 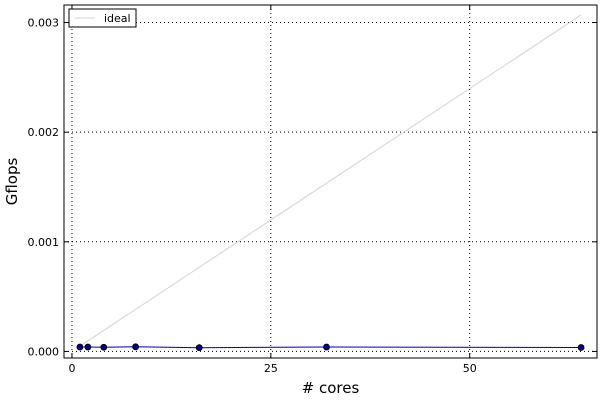 I want to click on measured-series-line, so click(x=330, y=347).